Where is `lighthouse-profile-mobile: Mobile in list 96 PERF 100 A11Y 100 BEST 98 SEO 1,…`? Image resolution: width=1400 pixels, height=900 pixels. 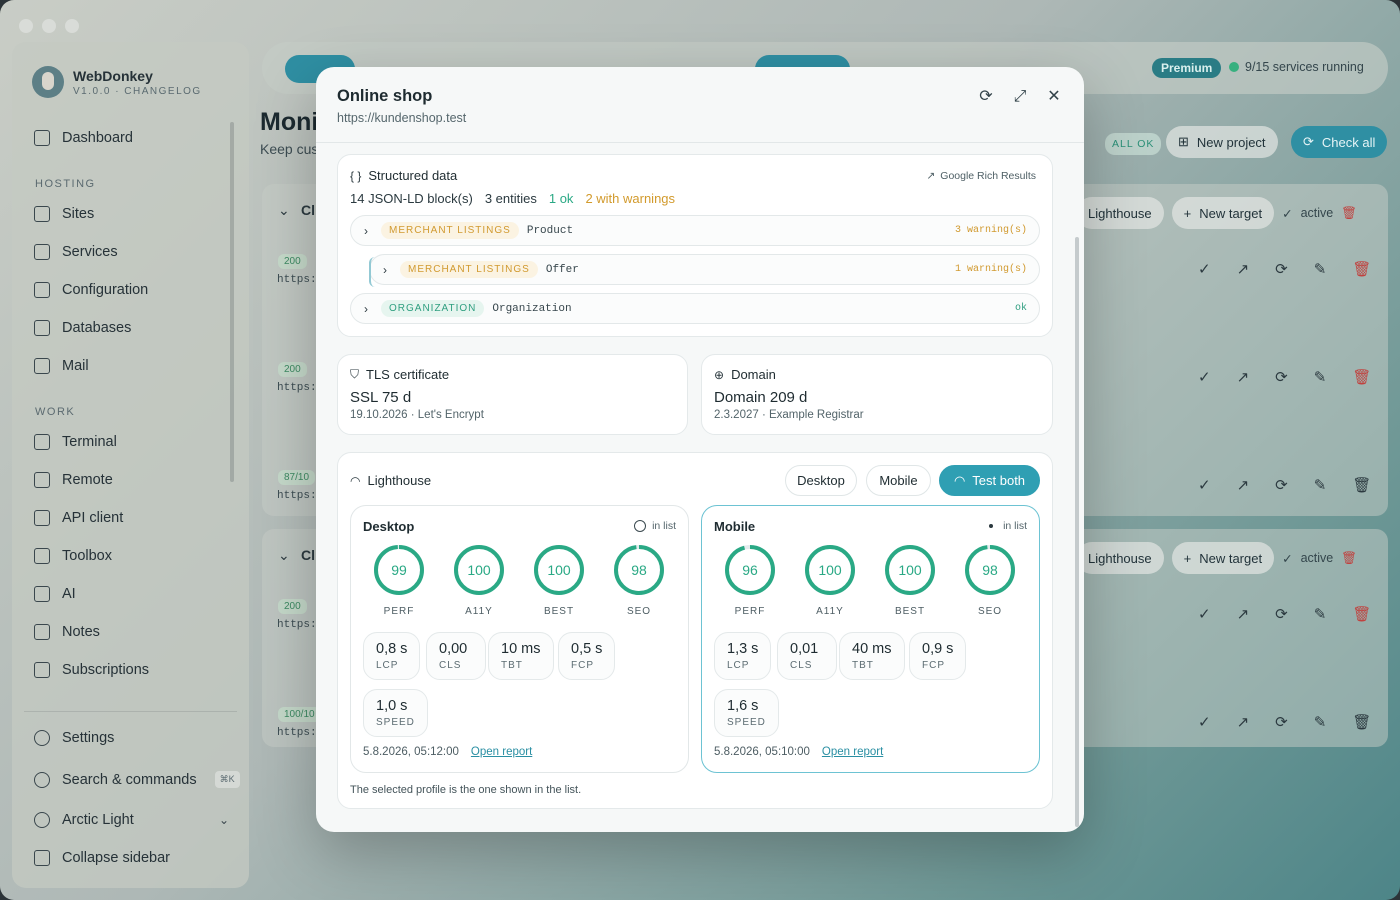
lighthouse-profile-mobile: Mobile in list 96 PERF 100 A11Y 100 BEST 98 SEO 1,… is located at coordinates (870, 639).